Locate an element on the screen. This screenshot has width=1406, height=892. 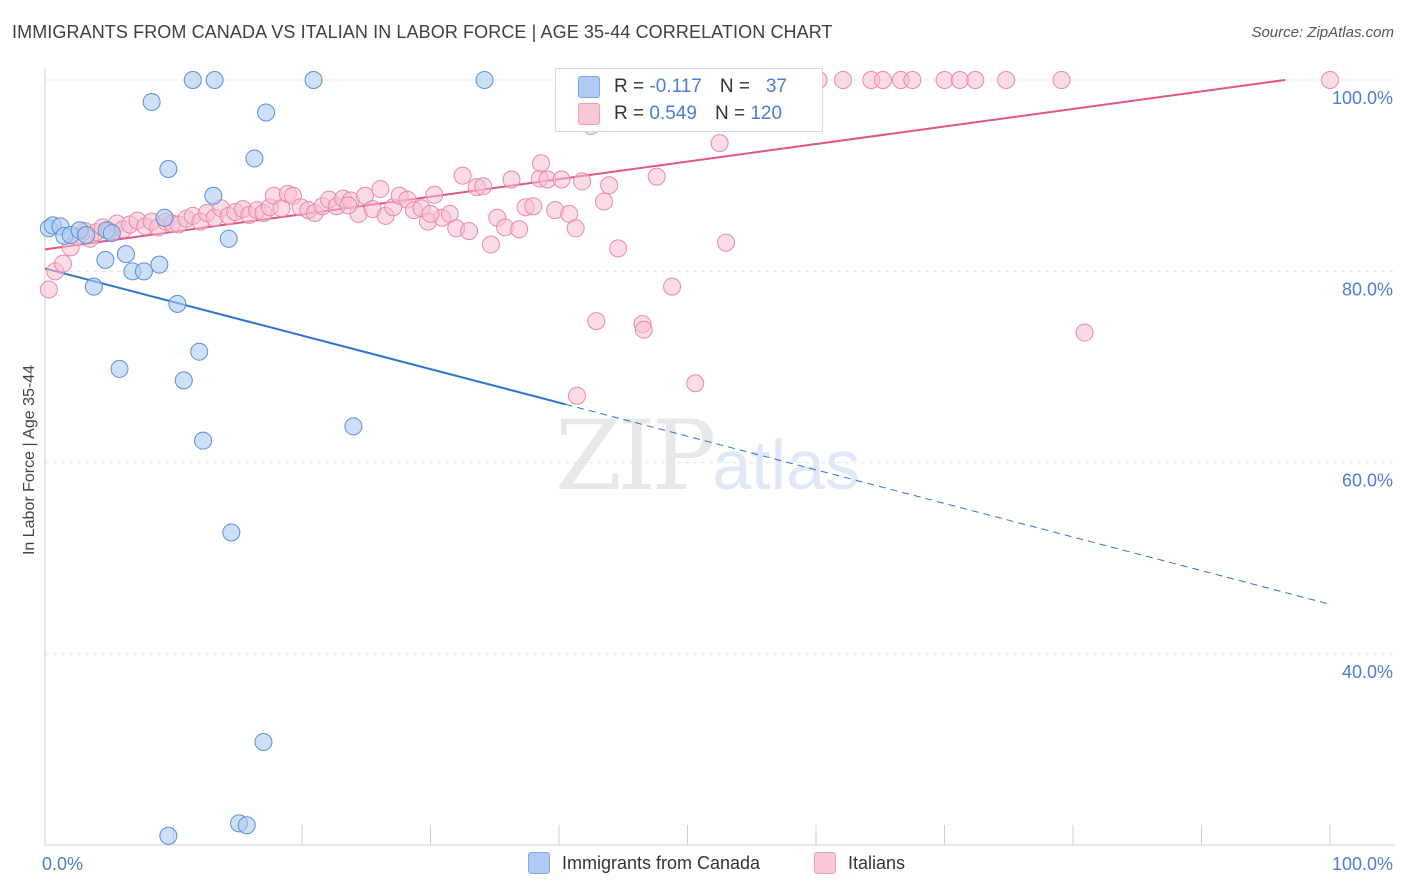
x-tick-label: 0.0% is located at coordinates (62, 864).